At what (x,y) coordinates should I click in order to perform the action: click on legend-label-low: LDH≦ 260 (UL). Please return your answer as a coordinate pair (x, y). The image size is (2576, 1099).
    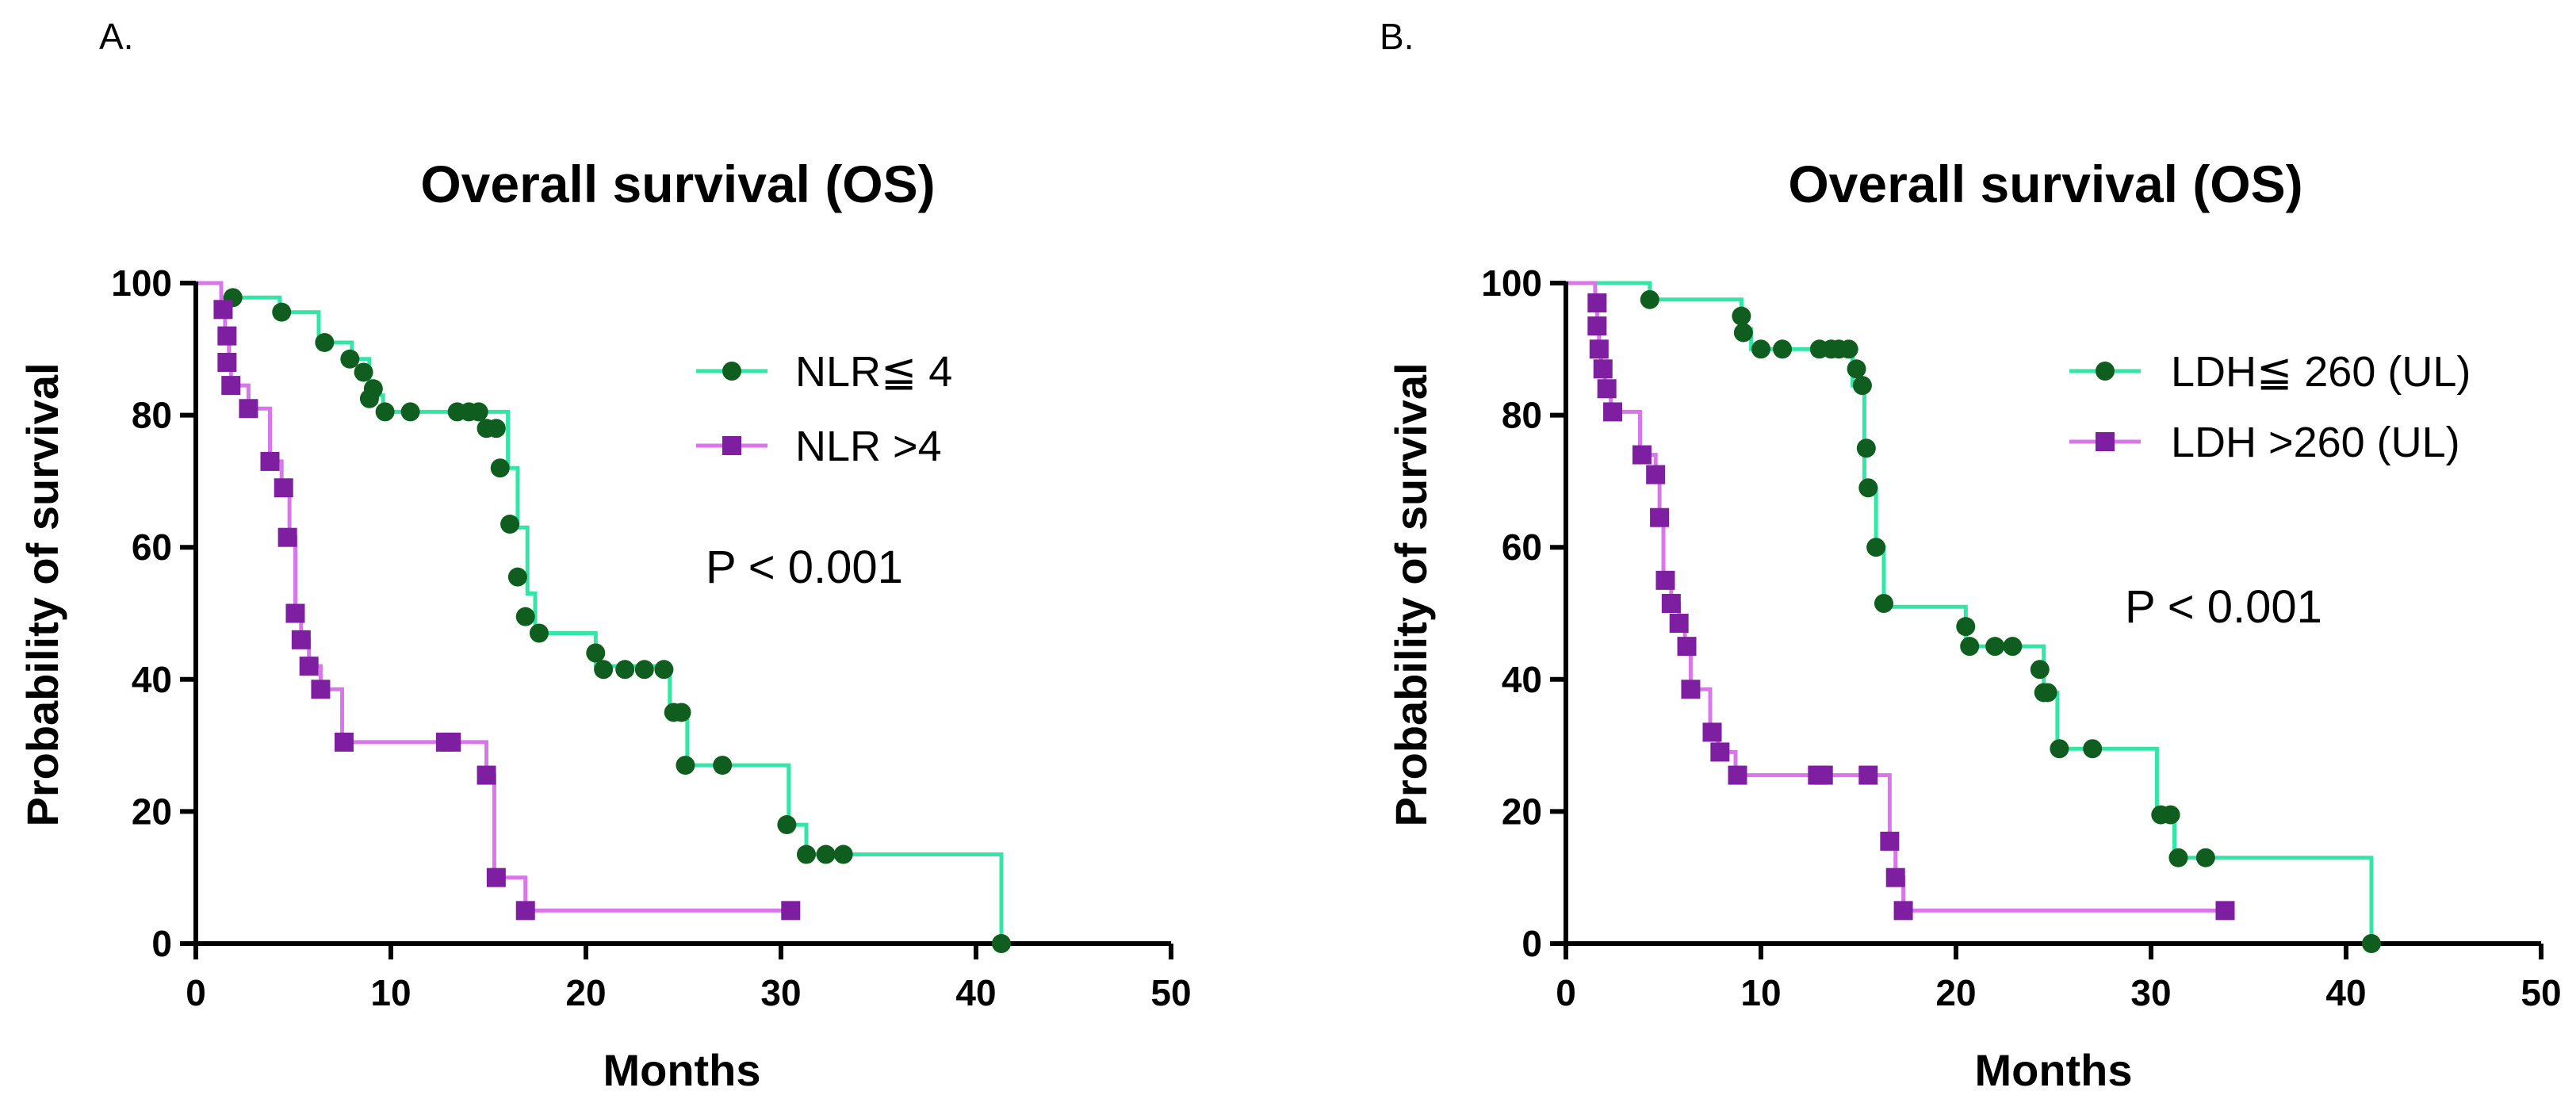
    Looking at the image, I should click on (2321, 372).